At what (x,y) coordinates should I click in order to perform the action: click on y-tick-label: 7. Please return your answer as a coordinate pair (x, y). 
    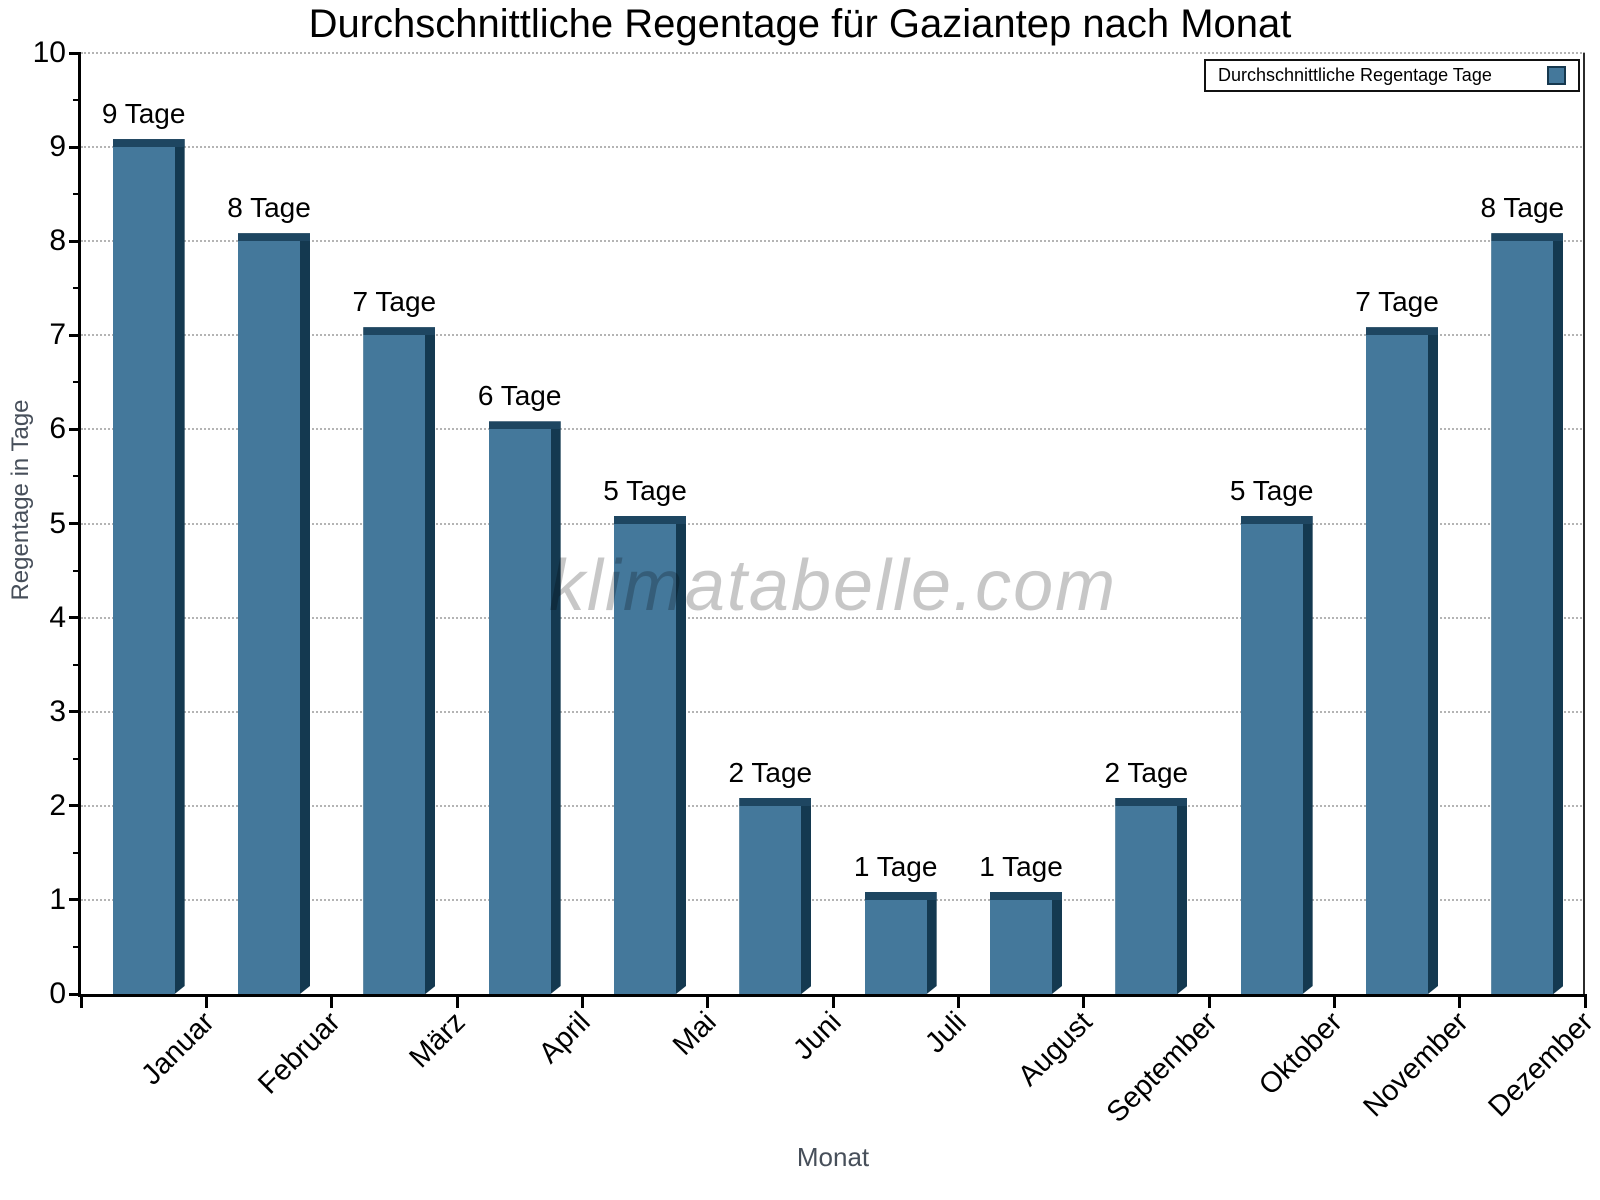
    Looking at the image, I should click on (57, 335).